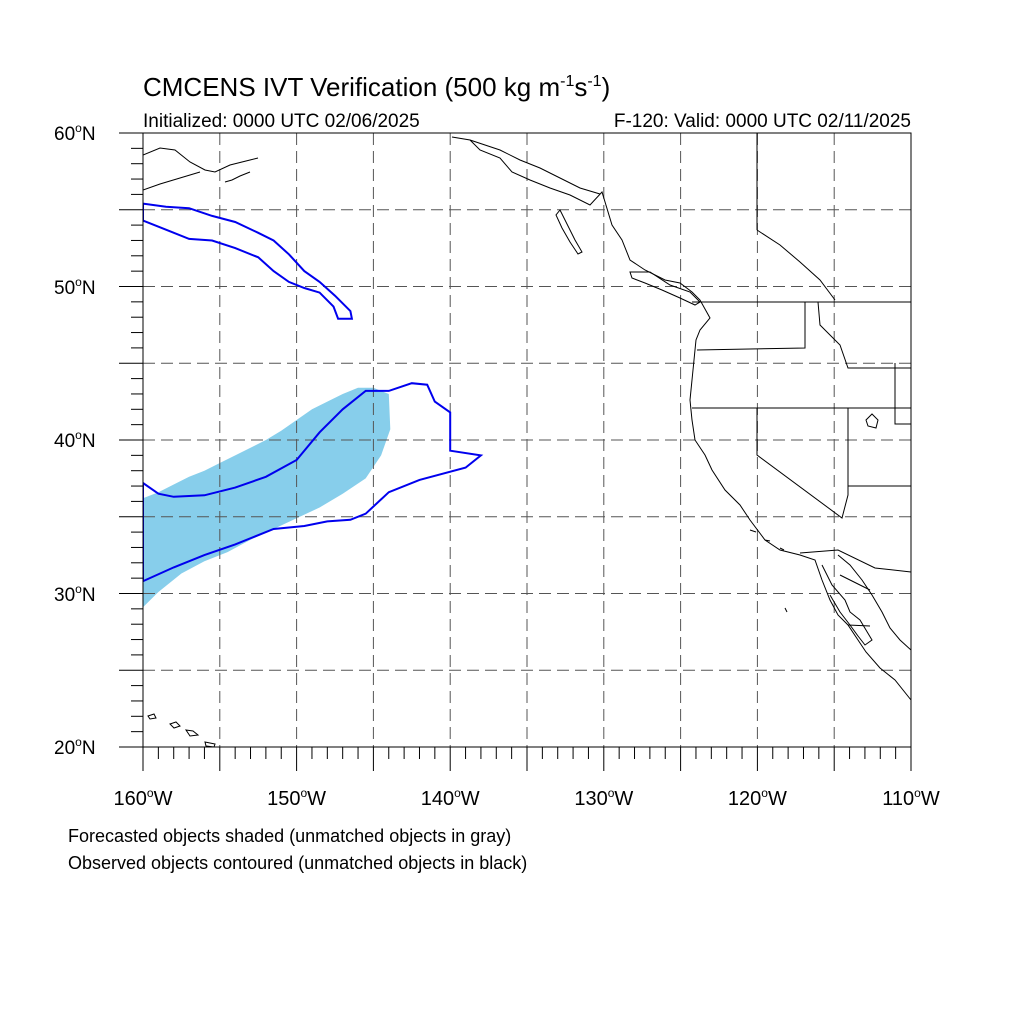  What do you see at coordinates (172, 181) in the screenshot?
I see `kodiak-area` at bounding box center [172, 181].